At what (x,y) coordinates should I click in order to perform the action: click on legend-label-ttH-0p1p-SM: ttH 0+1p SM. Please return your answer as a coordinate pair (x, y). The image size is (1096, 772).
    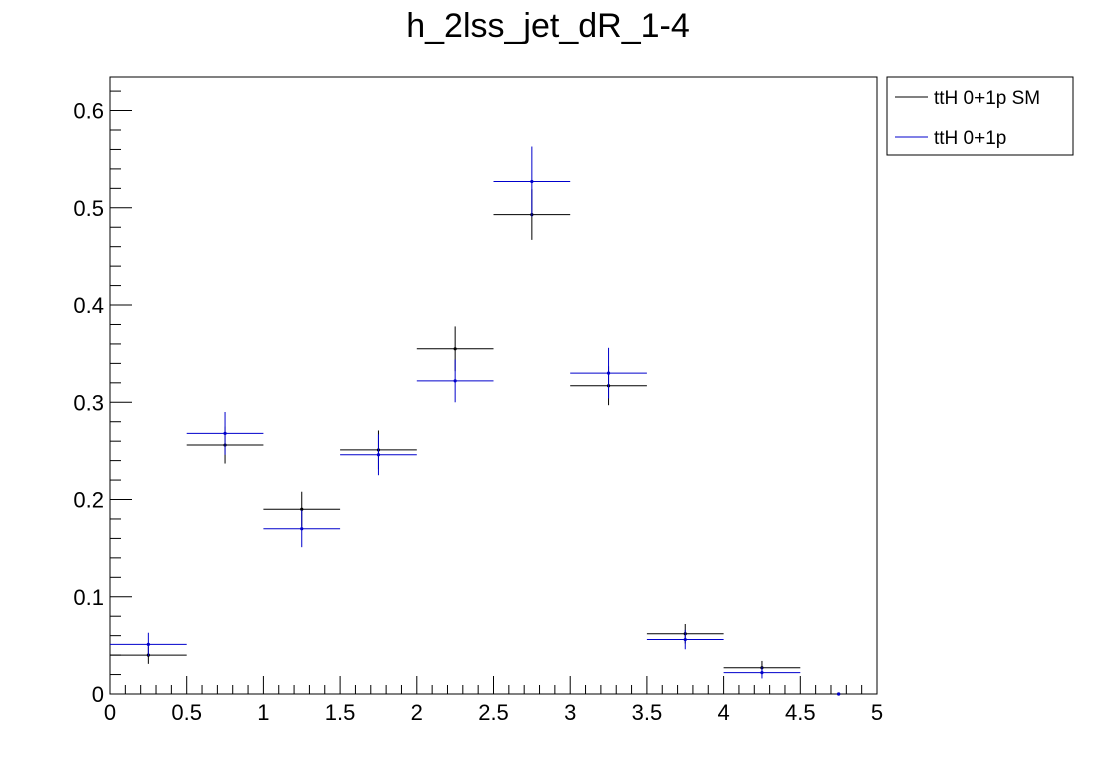
    Looking at the image, I should click on (987, 98).